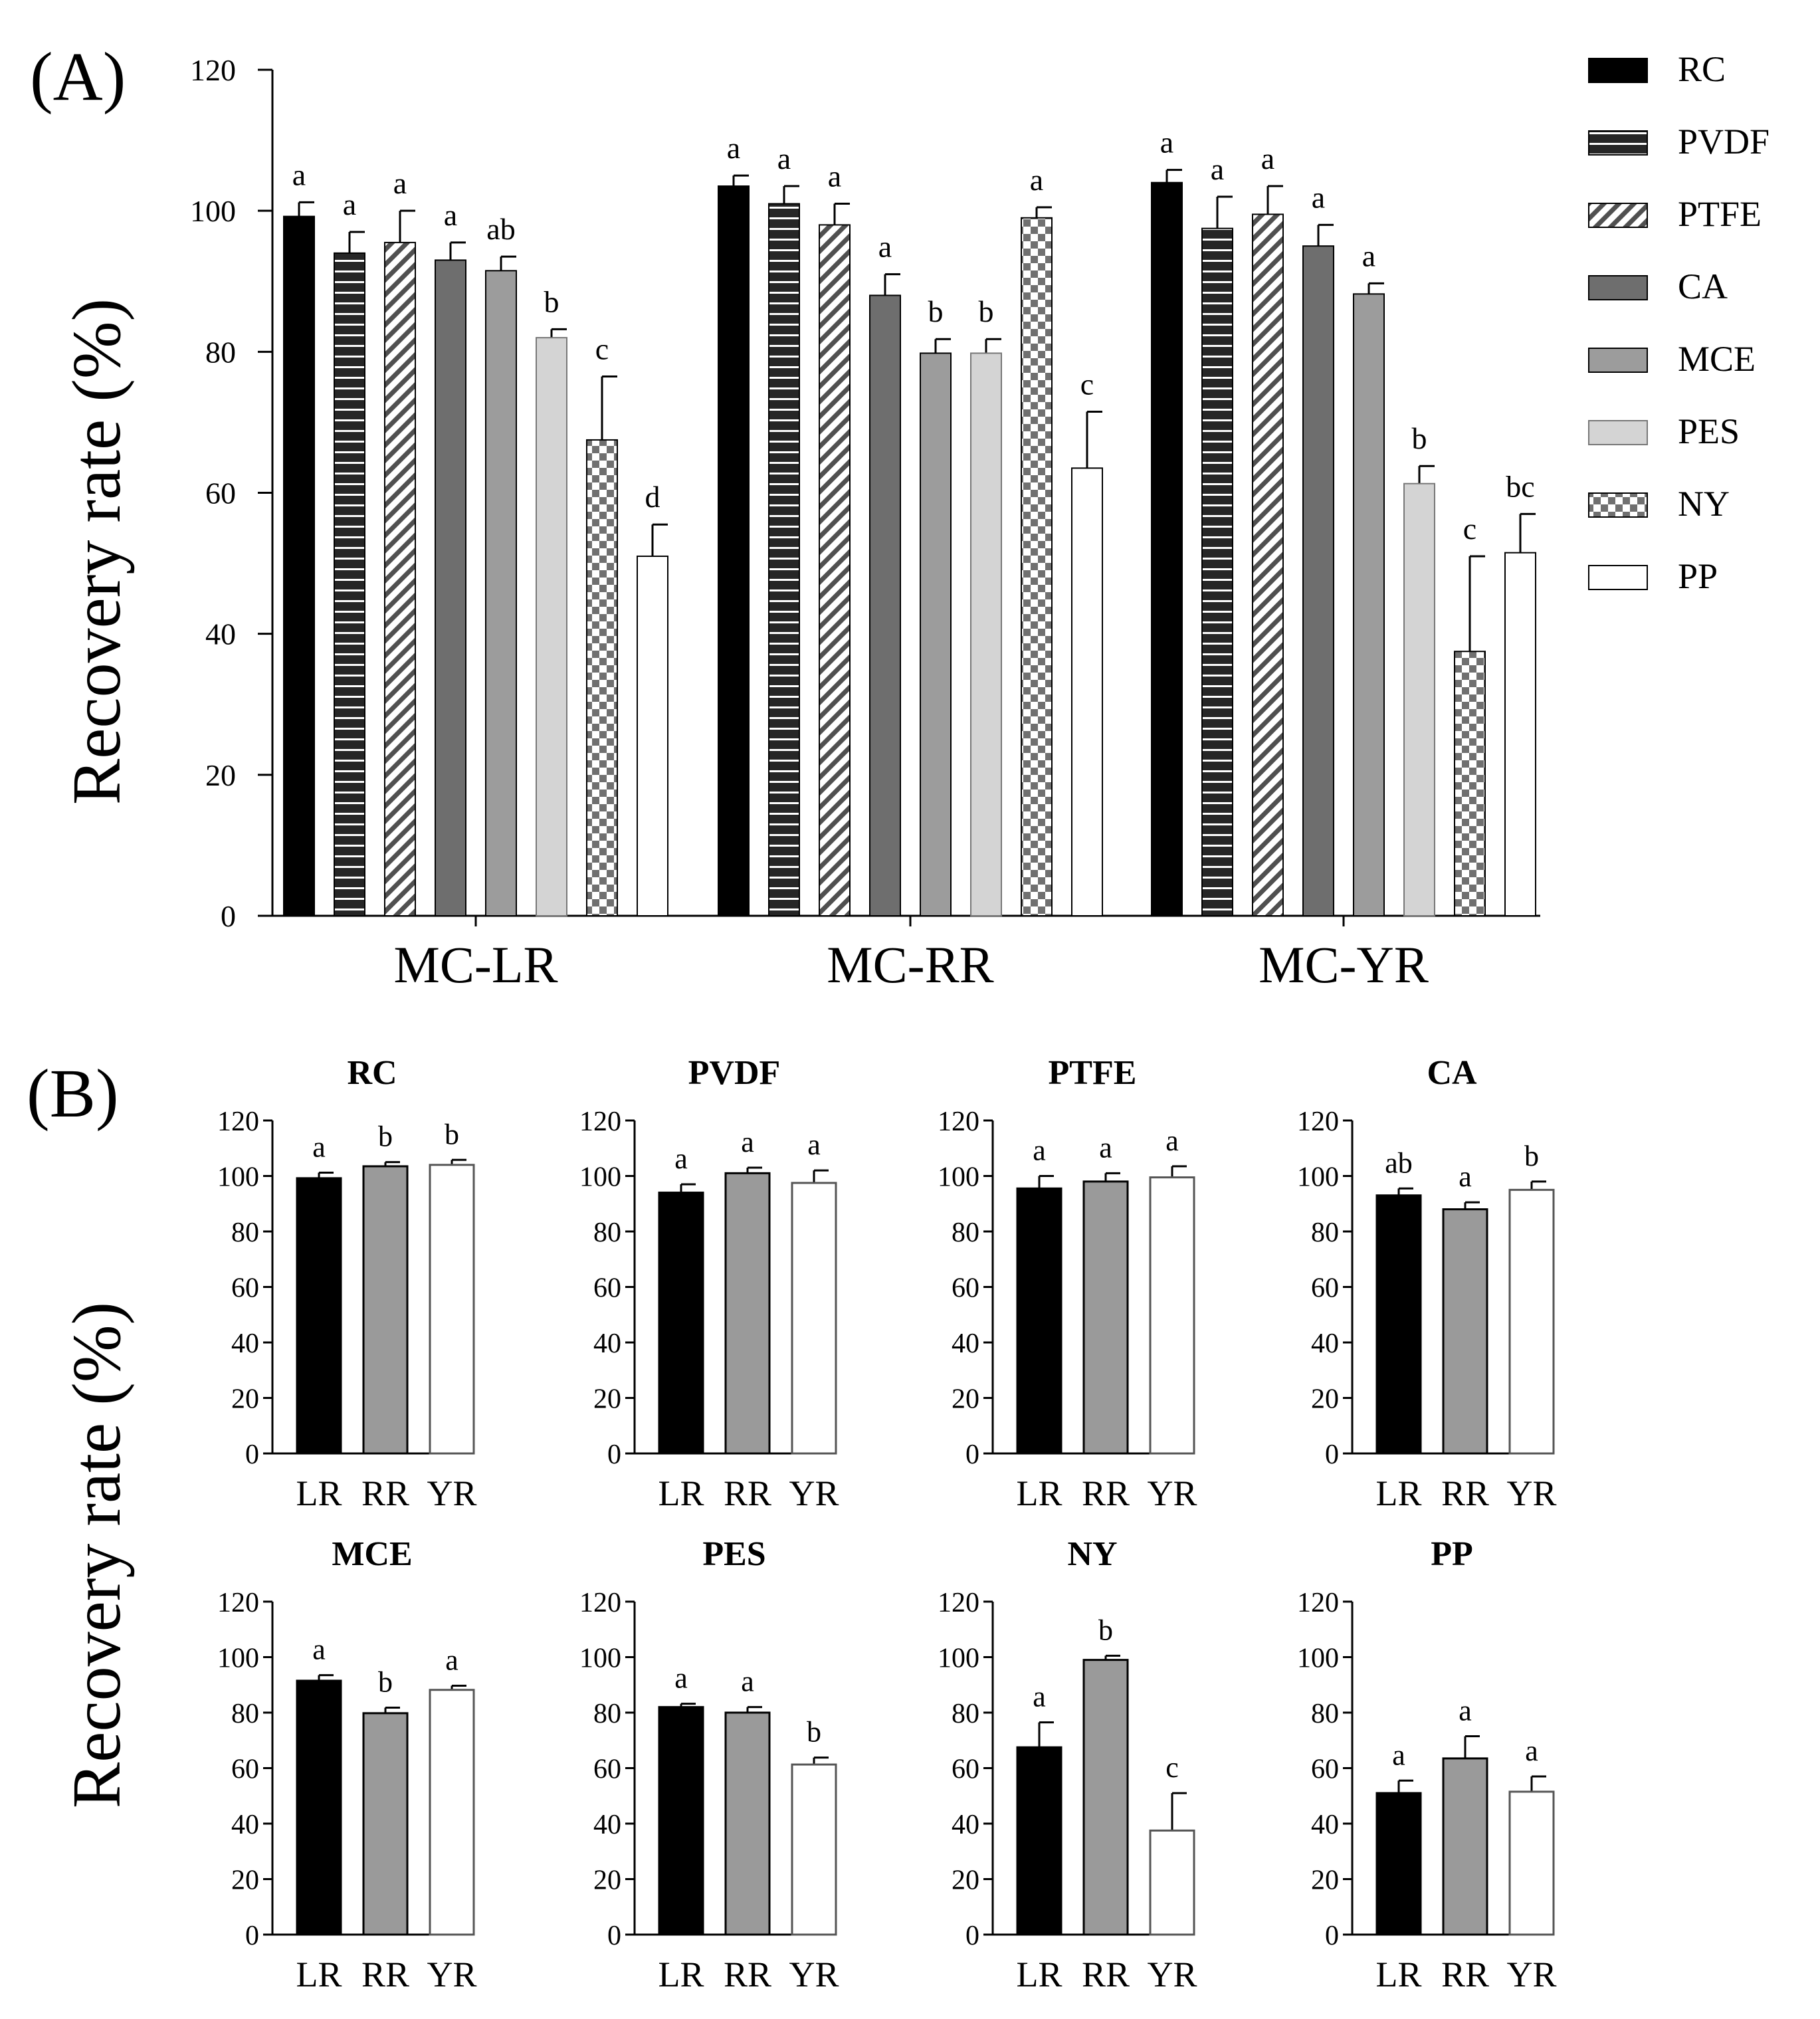  Describe the element at coordinates (1465, 1493) in the screenshot. I see `subchart-x-label-ca-rr: RR` at that location.